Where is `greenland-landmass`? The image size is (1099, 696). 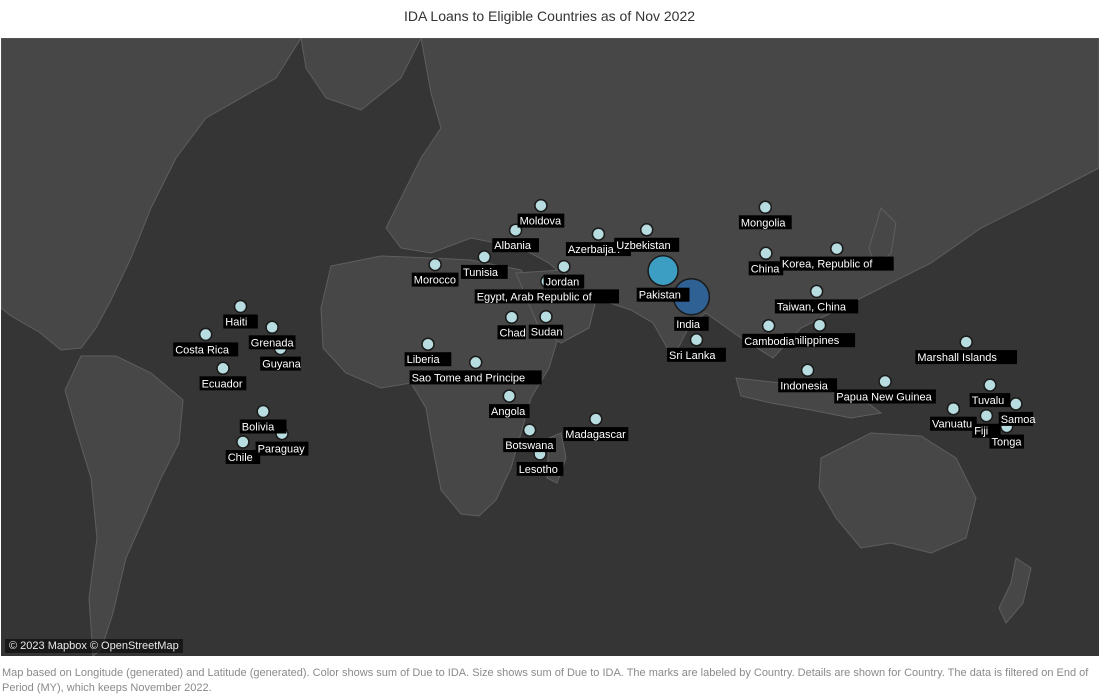
greenland-landmass is located at coordinates (361, 74).